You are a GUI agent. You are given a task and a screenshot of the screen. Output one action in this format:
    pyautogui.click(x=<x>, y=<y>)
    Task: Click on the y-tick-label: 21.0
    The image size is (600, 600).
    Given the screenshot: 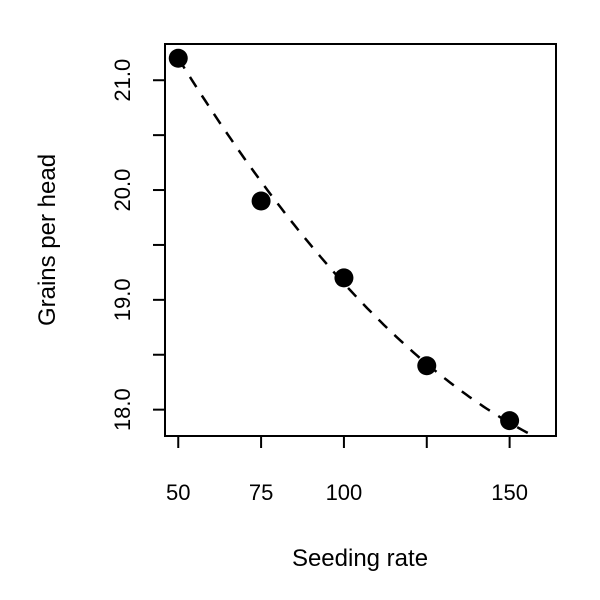 What is the action you would take?
    pyautogui.click(x=122, y=80)
    